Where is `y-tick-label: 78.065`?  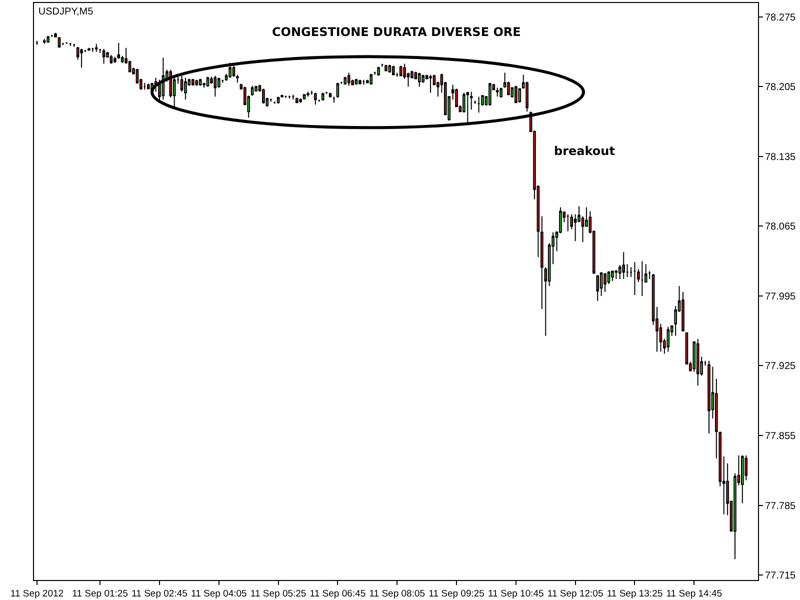 y-tick-label: 78.065 is located at coordinates (780, 227).